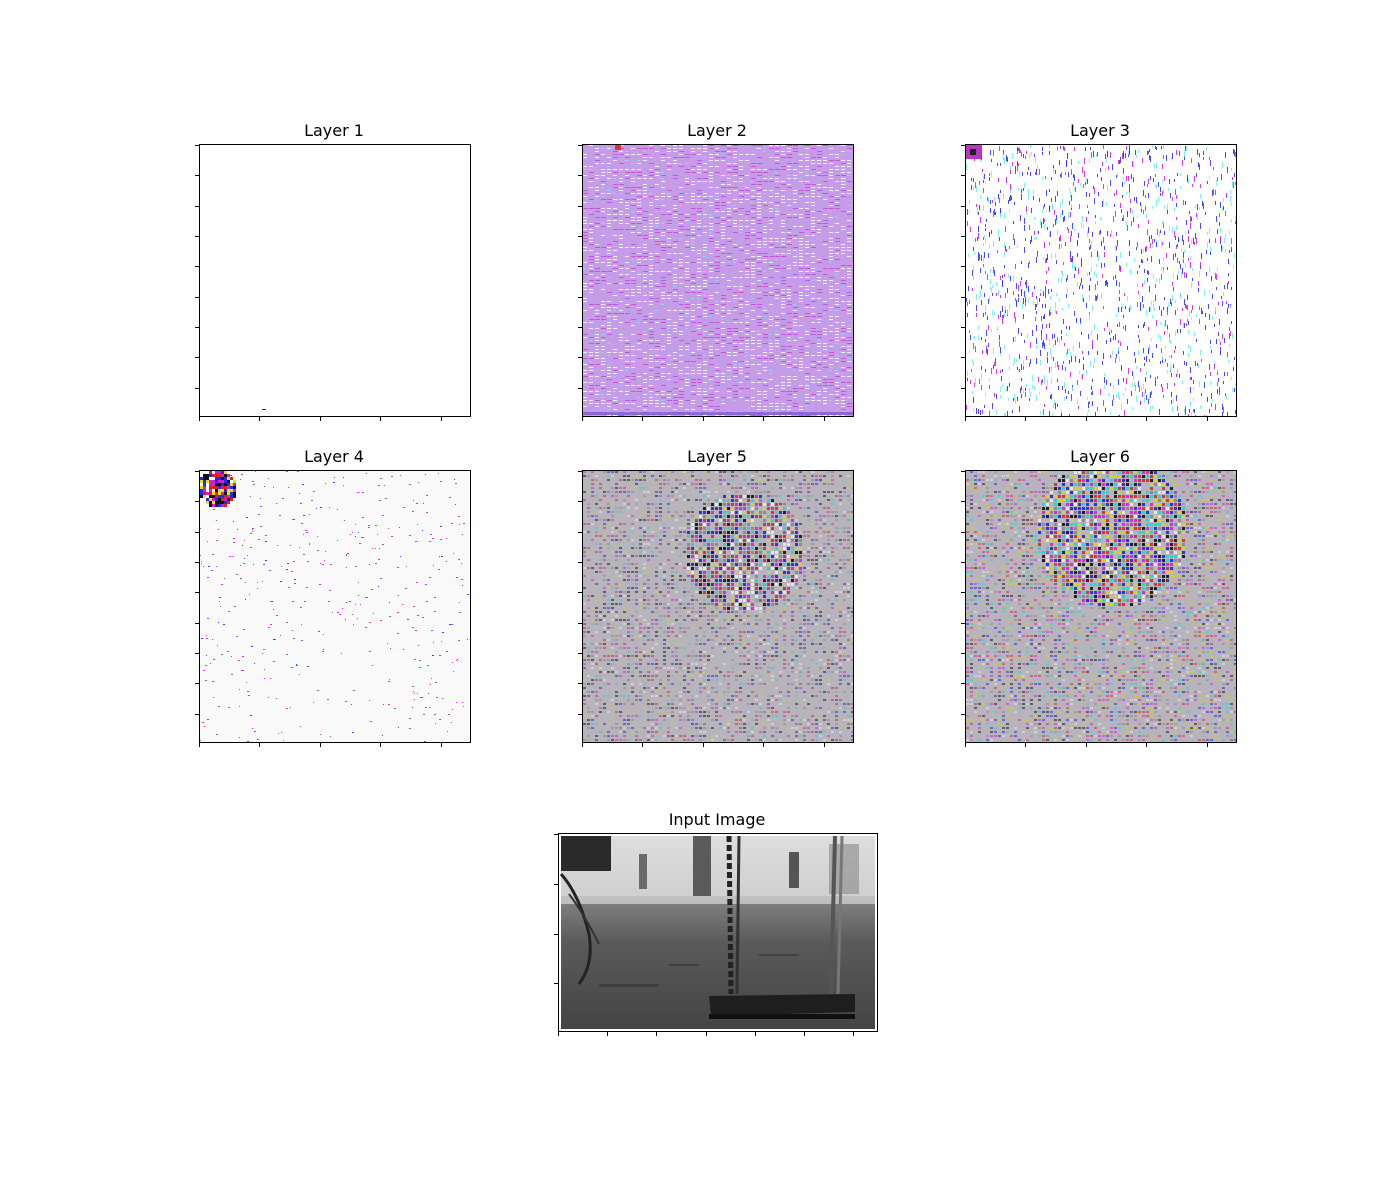  I want to click on layer-2-texture, so click(718, 280).